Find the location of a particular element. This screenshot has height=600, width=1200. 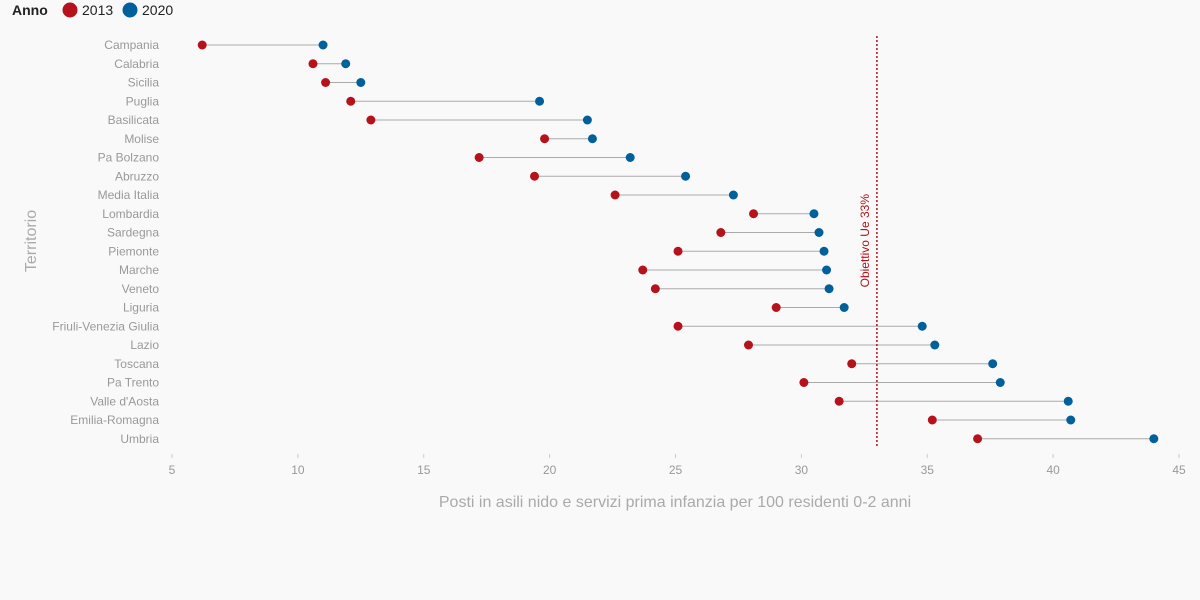

category-label: Veneto is located at coordinates (141, 289).